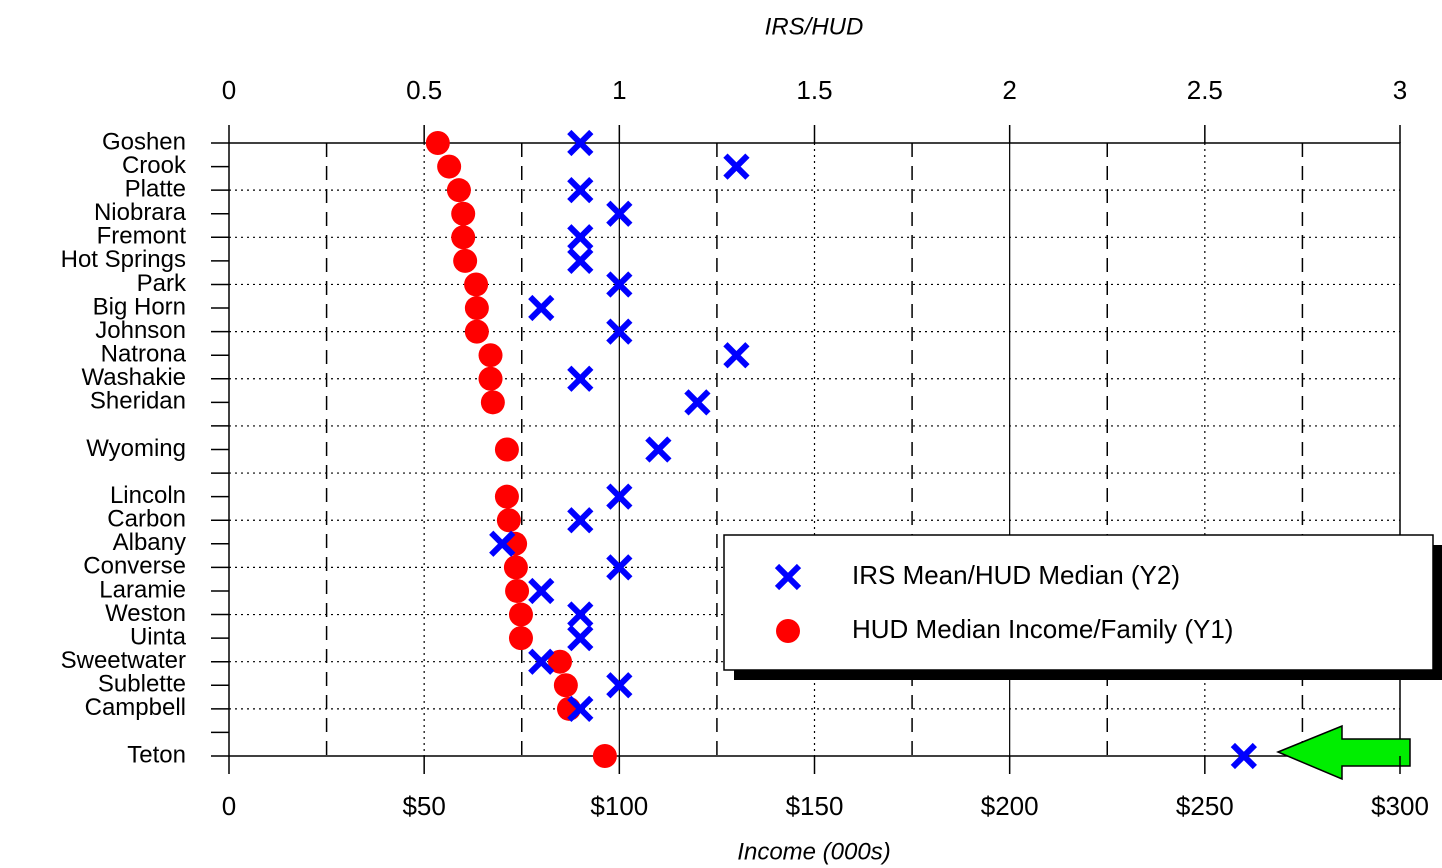 This screenshot has height=868, width=1442. Describe the element at coordinates (134, 377) in the screenshot. I see `y-tick-label: Washakie` at that location.